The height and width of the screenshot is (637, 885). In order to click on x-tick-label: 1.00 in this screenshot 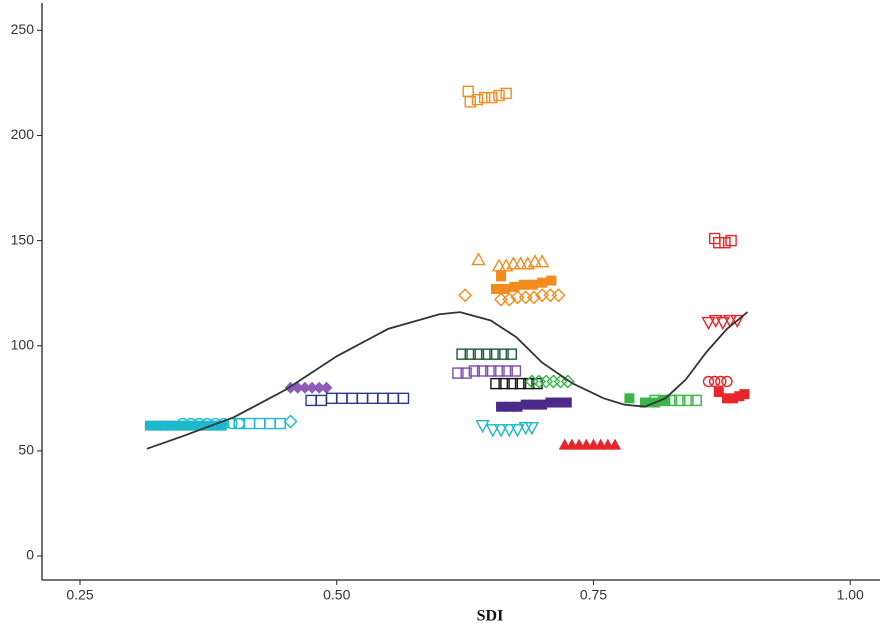, I will do `click(850, 595)`.